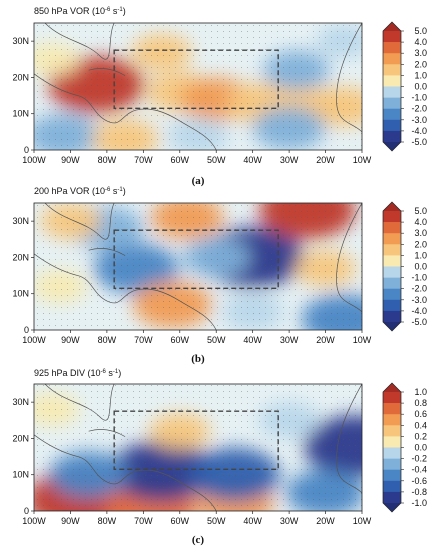 The height and width of the screenshot is (550, 430). Describe the element at coordinates (198, 359) in the screenshot. I see `panel-b-label: (b)` at that location.